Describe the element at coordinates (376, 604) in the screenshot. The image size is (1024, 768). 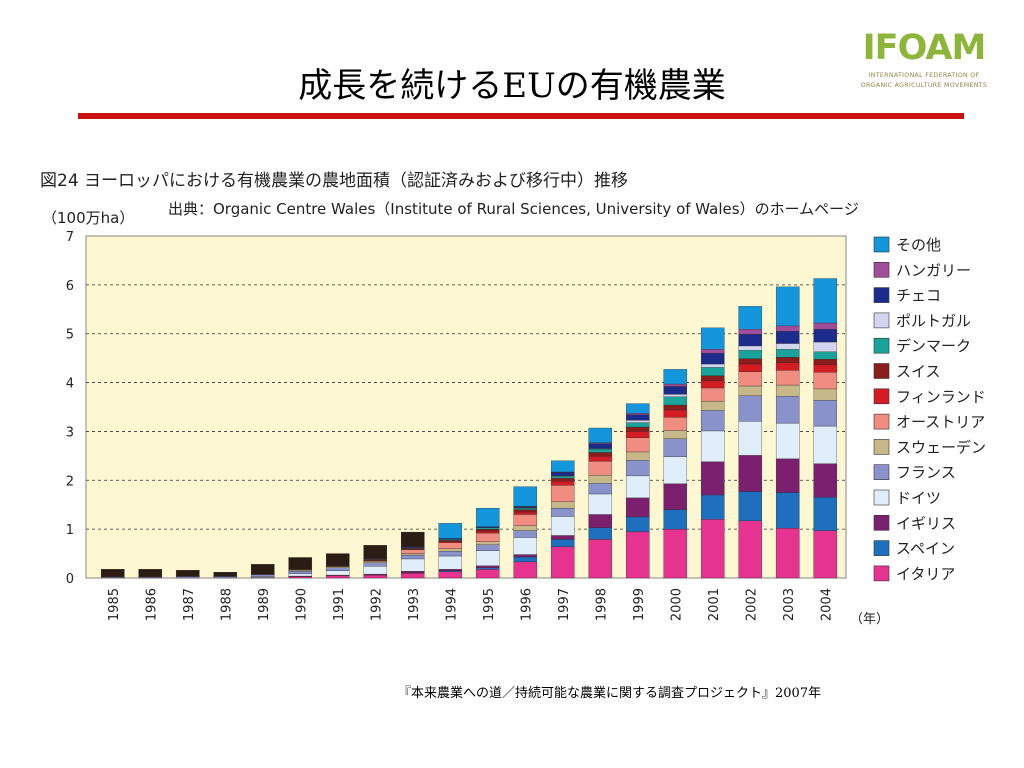
I see `x-tick-label: 1992` at that location.